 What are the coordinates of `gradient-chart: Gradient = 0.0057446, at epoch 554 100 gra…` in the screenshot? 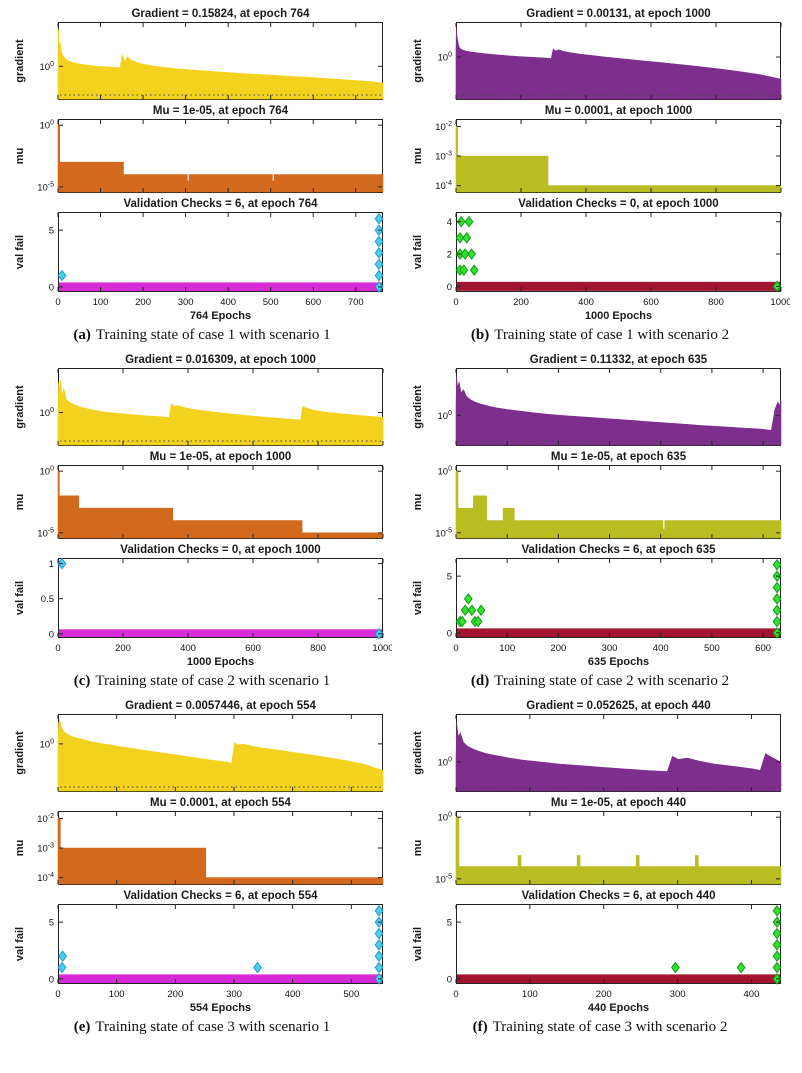 It's located at (199, 746).